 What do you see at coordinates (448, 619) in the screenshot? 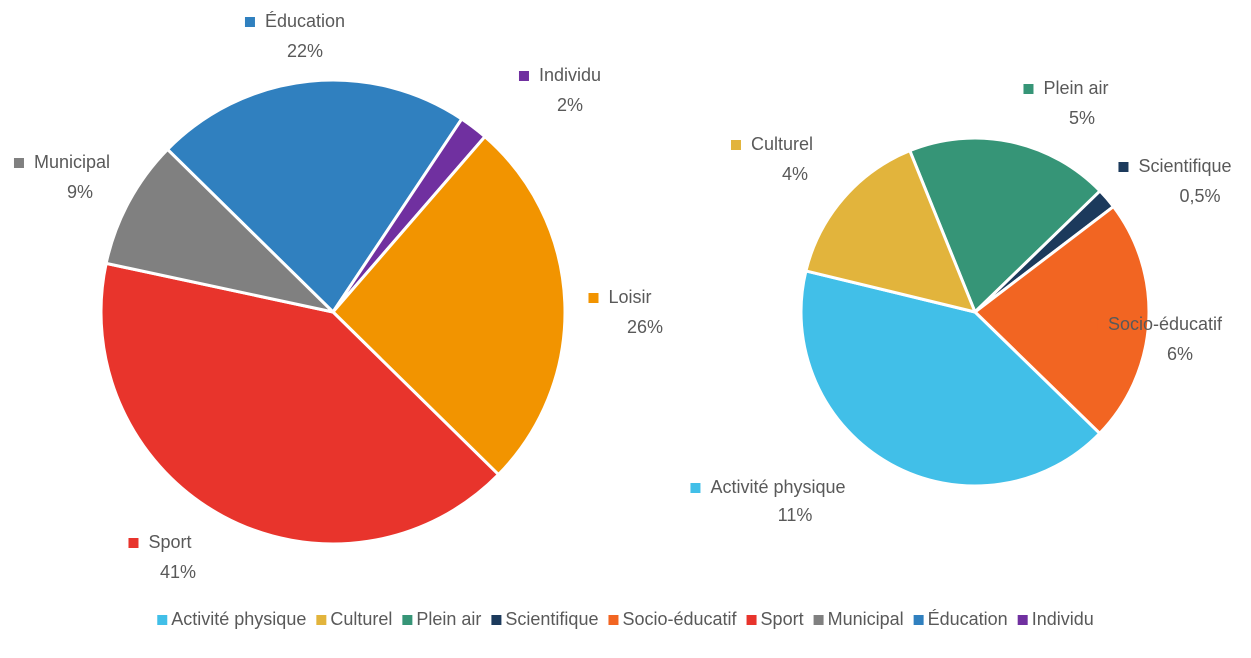
I see `legend-label: Plein air` at bounding box center [448, 619].